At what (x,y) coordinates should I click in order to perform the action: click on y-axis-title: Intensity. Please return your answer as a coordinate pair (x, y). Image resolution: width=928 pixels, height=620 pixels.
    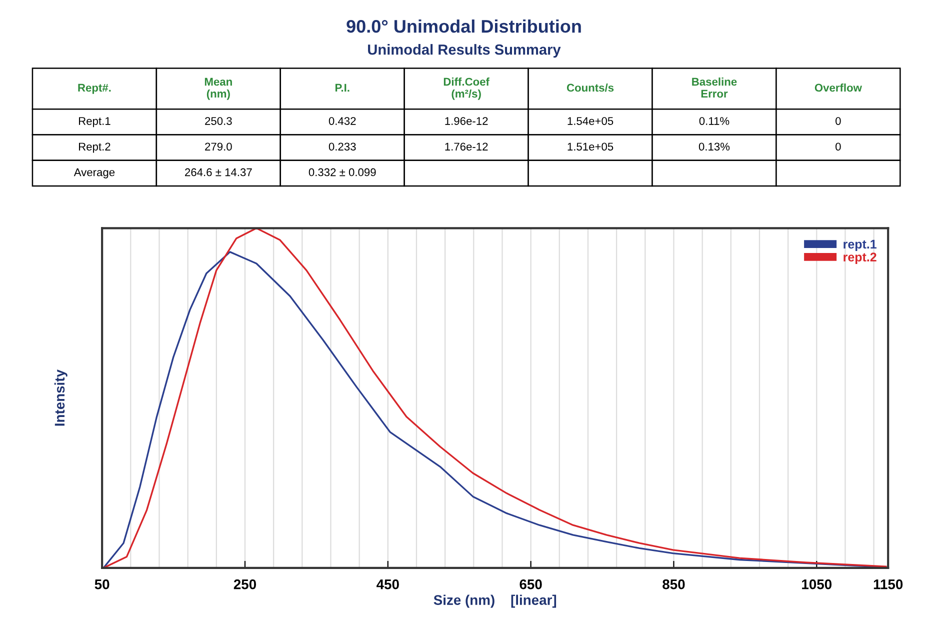
    Looking at the image, I should click on (61, 398).